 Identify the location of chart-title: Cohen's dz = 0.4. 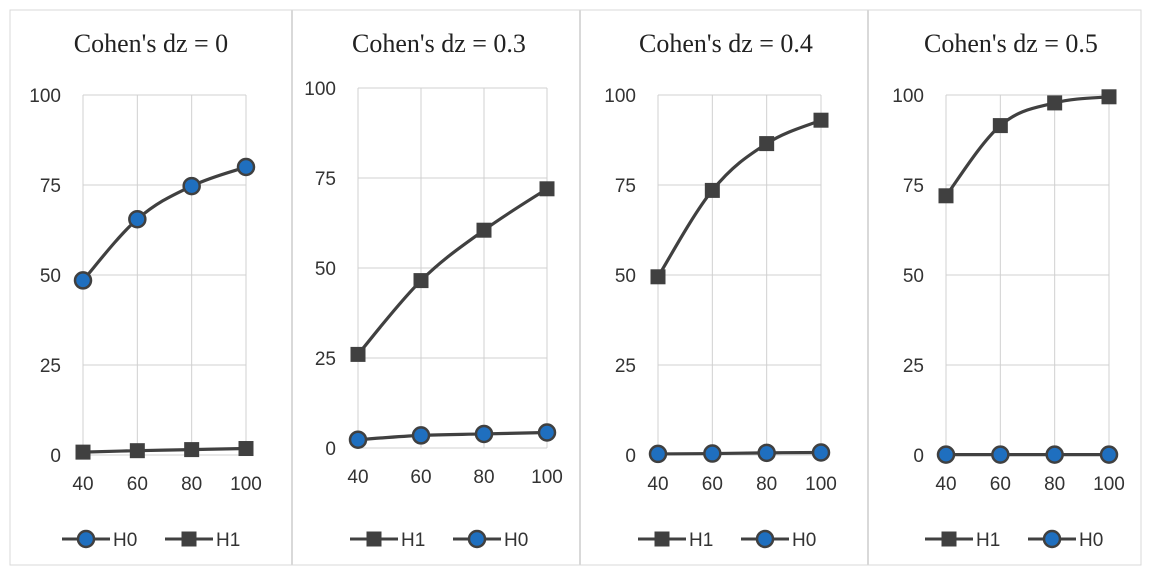
(726, 43).